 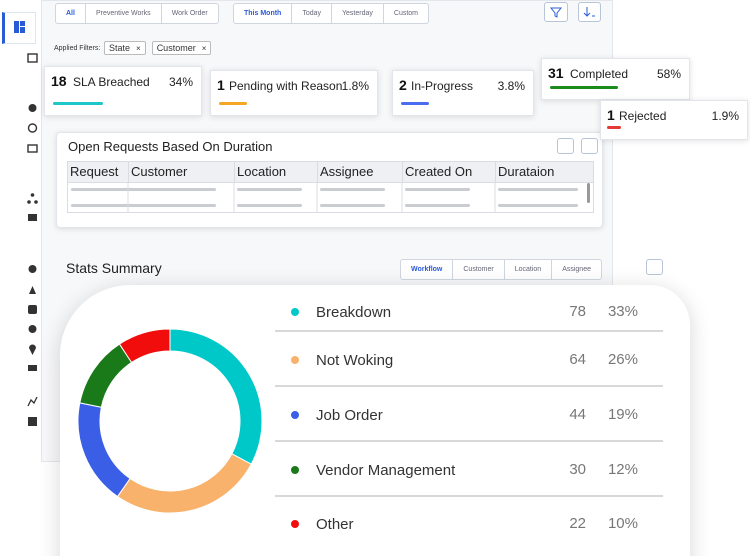 I want to click on card-count: 18, so click(x=59, y=81).